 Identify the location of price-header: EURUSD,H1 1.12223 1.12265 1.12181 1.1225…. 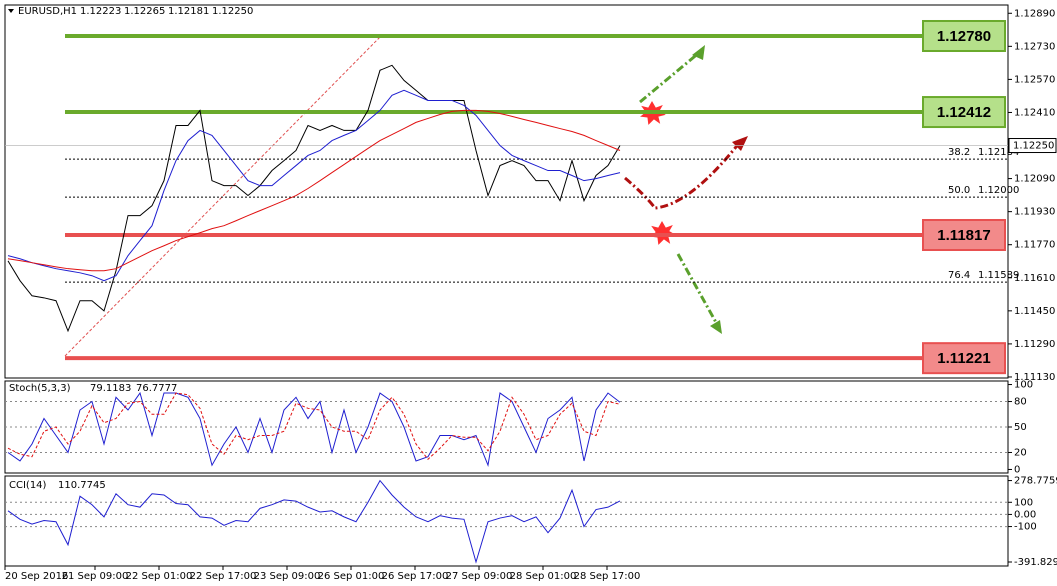
(130, 11).